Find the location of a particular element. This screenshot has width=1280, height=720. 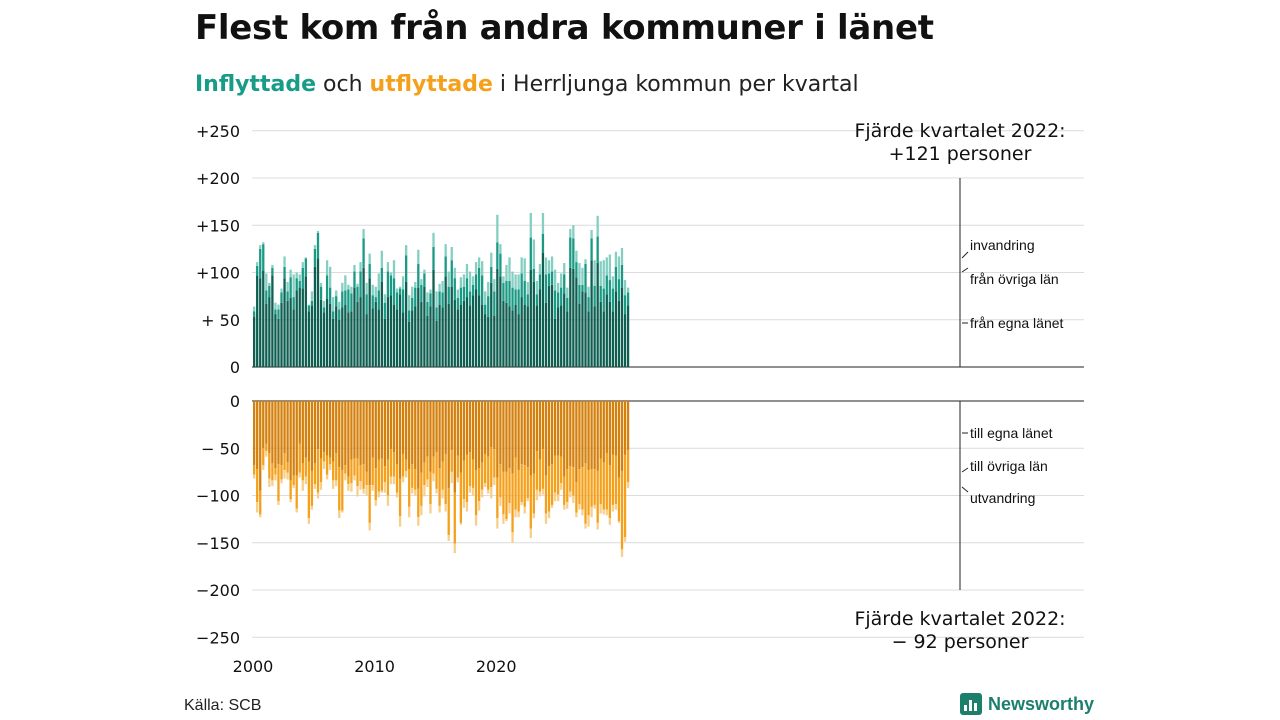

newsworthy-logo: Newsworthy is located at coordinates (1027, 704).